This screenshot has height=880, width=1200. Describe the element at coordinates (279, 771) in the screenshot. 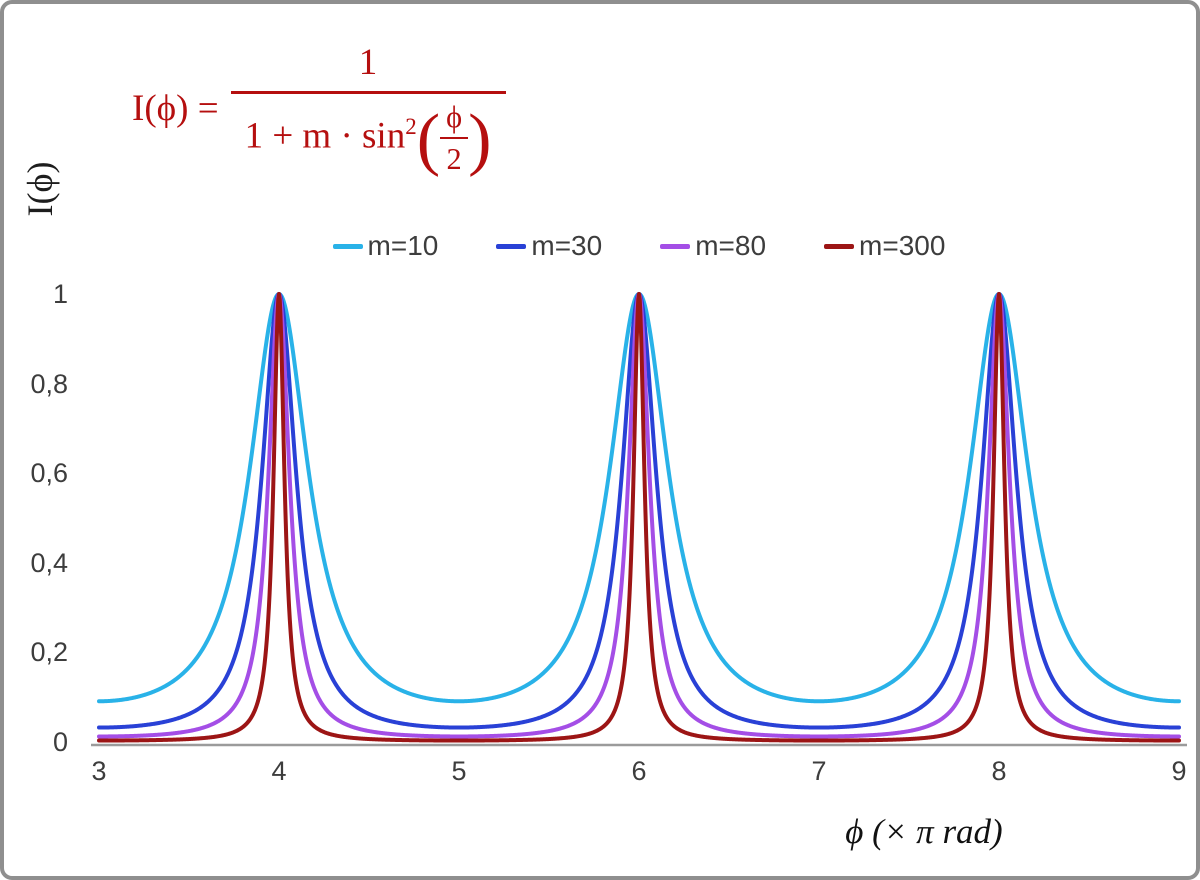

I see `x-tick-label: 4` at that location.